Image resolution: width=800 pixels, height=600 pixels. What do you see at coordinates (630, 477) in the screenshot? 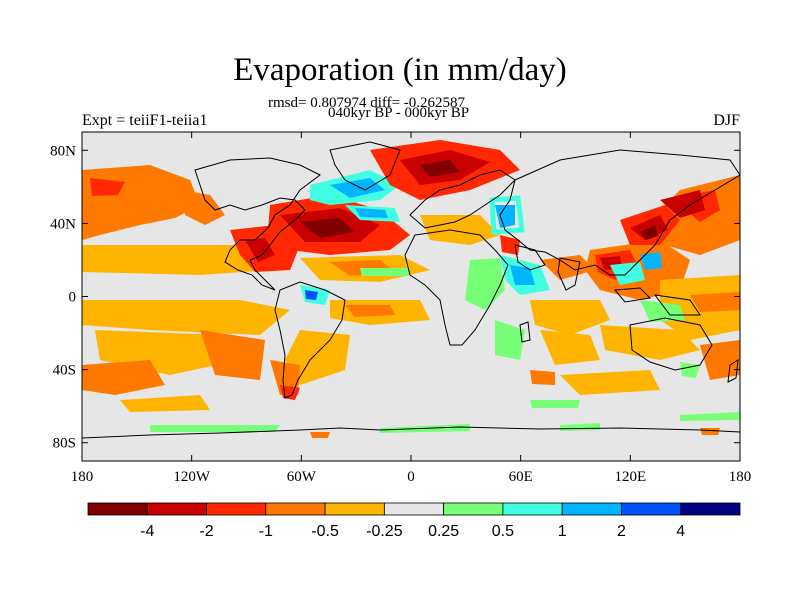
I see `x-tick-label: 120E` at bounding box center [630, 477].